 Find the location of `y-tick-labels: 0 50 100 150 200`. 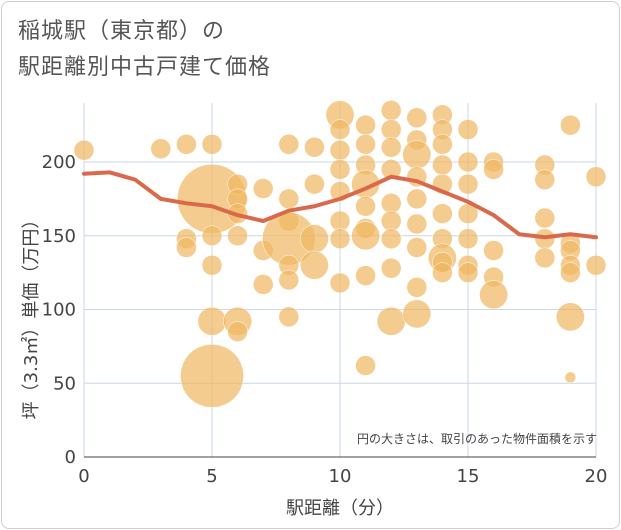

y-tick-labels: 0 50 100 150 200 is located at coordinates (59, 310).